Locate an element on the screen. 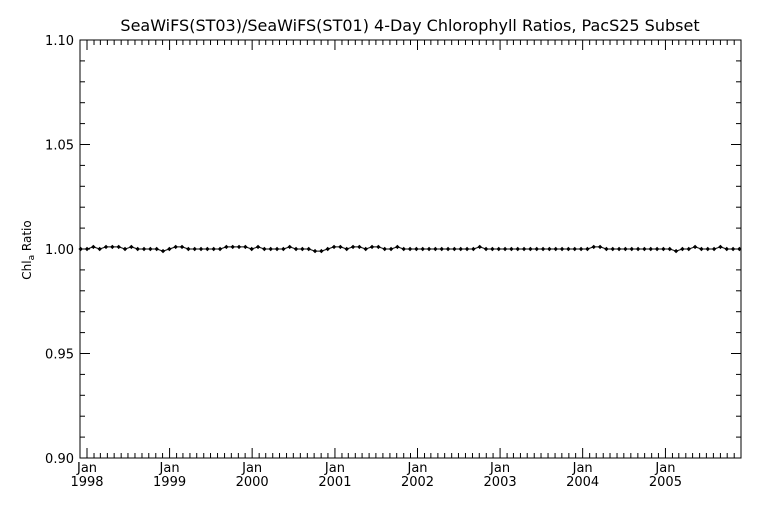 Image resolution: width=768 pixels, height=512 pixels. x-tick-year-label: 2005 is located at coordinates (665, 482).